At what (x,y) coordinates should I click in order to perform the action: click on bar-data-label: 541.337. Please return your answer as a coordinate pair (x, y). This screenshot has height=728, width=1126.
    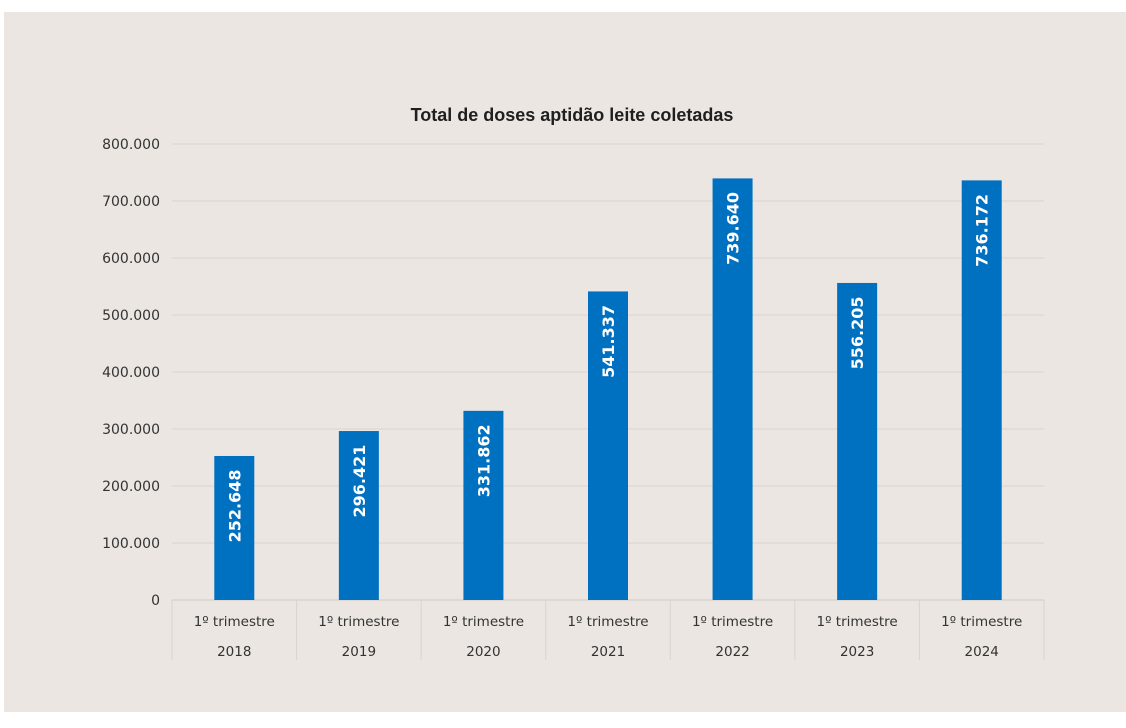
    Looking at the image, I should click on (608, 341).